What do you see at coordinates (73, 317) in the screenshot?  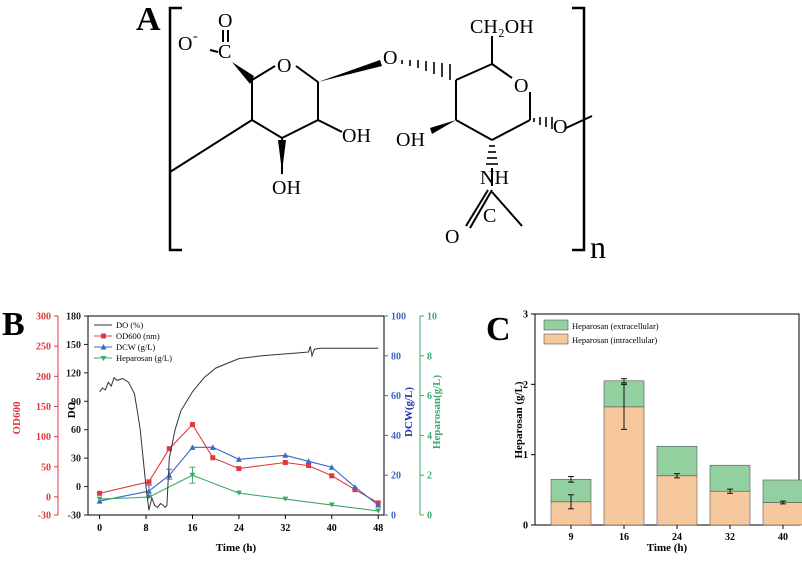 I see `y-tick-label-do: 180` at bounding box center [73, 317].